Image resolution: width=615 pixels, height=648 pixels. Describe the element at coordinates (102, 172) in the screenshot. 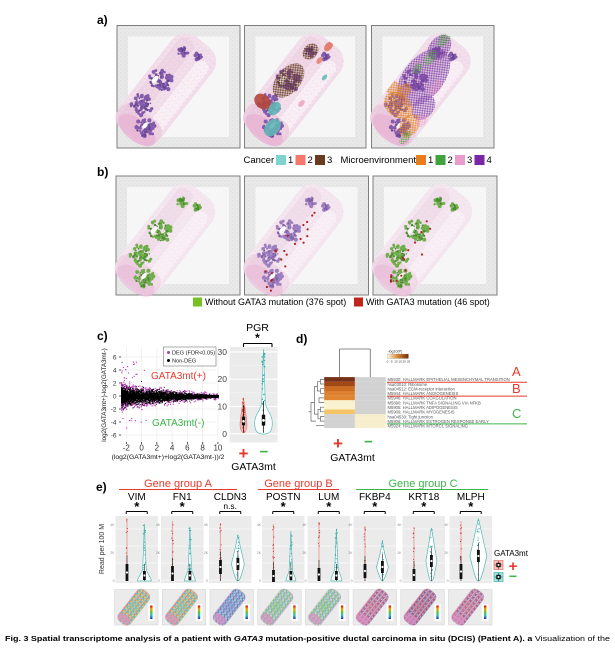

I see `svg-text: b)` at that location.